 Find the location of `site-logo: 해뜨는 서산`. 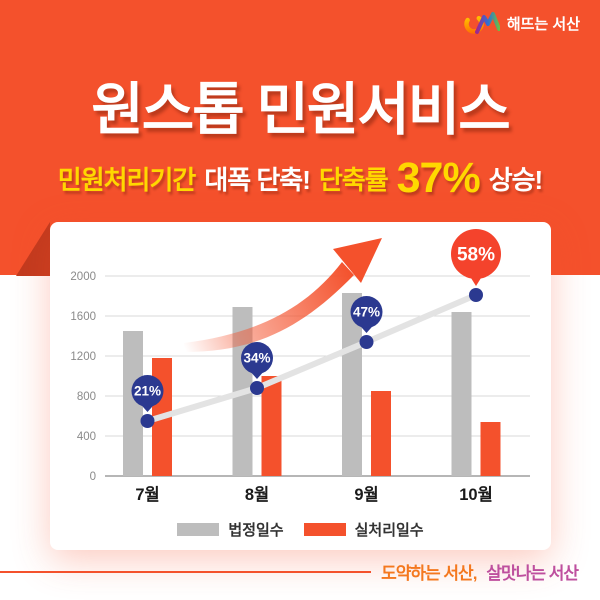

site-logo: 해뜨는 서산 is located at coordinates (522, 23).